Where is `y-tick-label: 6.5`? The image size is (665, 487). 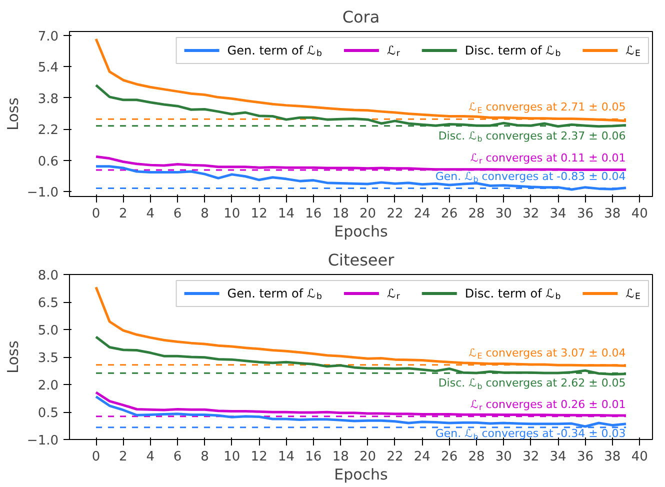
y-tick-label: 6.5 is located at coordinates (48, 303).